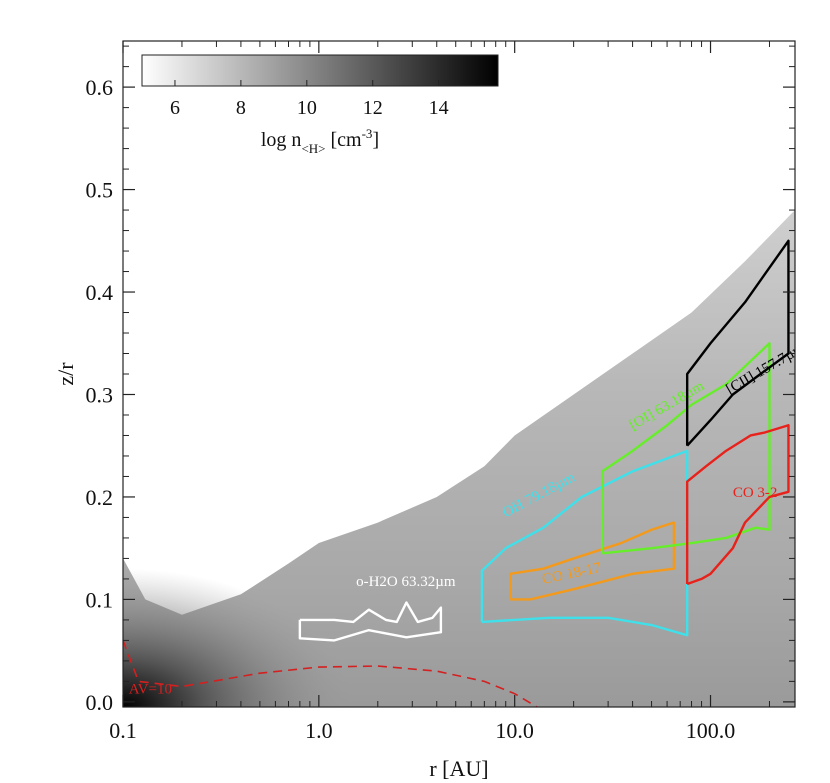  Describe the element at coordinates (100, 497) in the screenshot. I see `y-tick-label: 0.2` at that location.